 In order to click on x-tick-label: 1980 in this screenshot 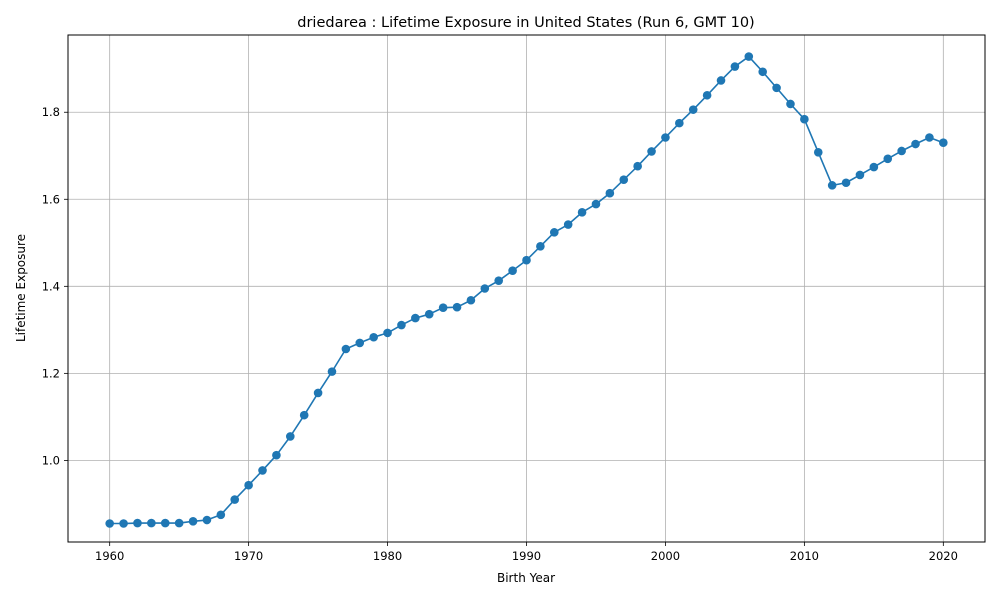, I will do `click(387, 556)`.